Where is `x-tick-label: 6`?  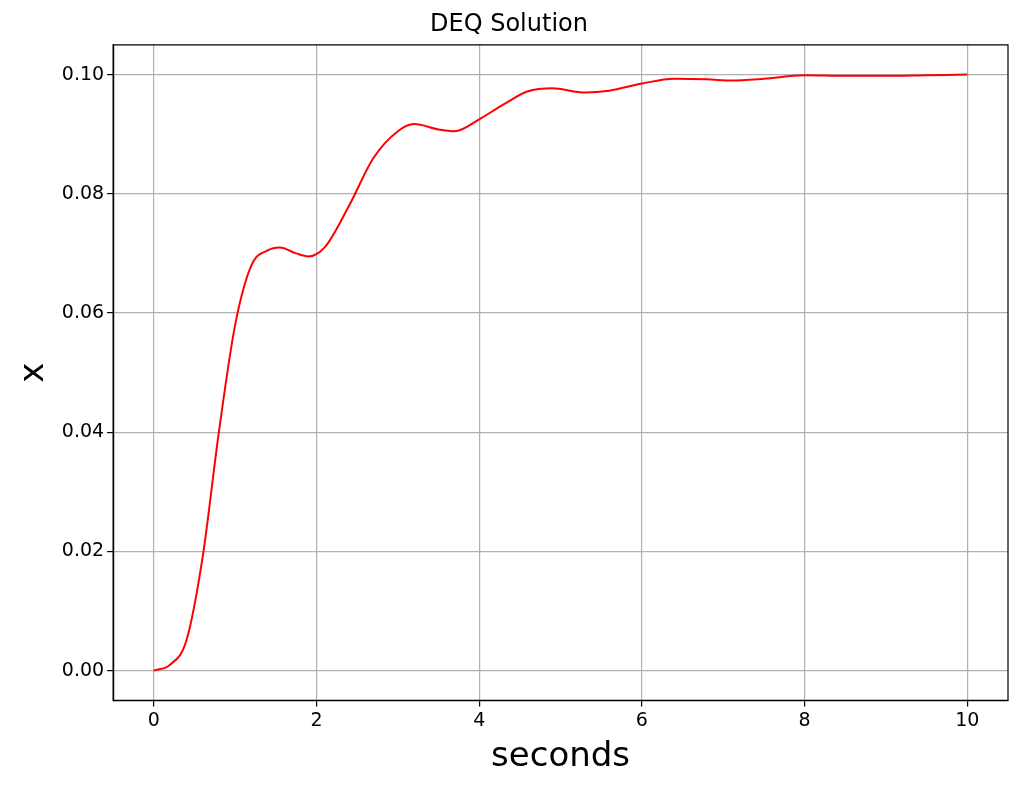 x-tick-label: 6 is located at coordinates (641, 718).